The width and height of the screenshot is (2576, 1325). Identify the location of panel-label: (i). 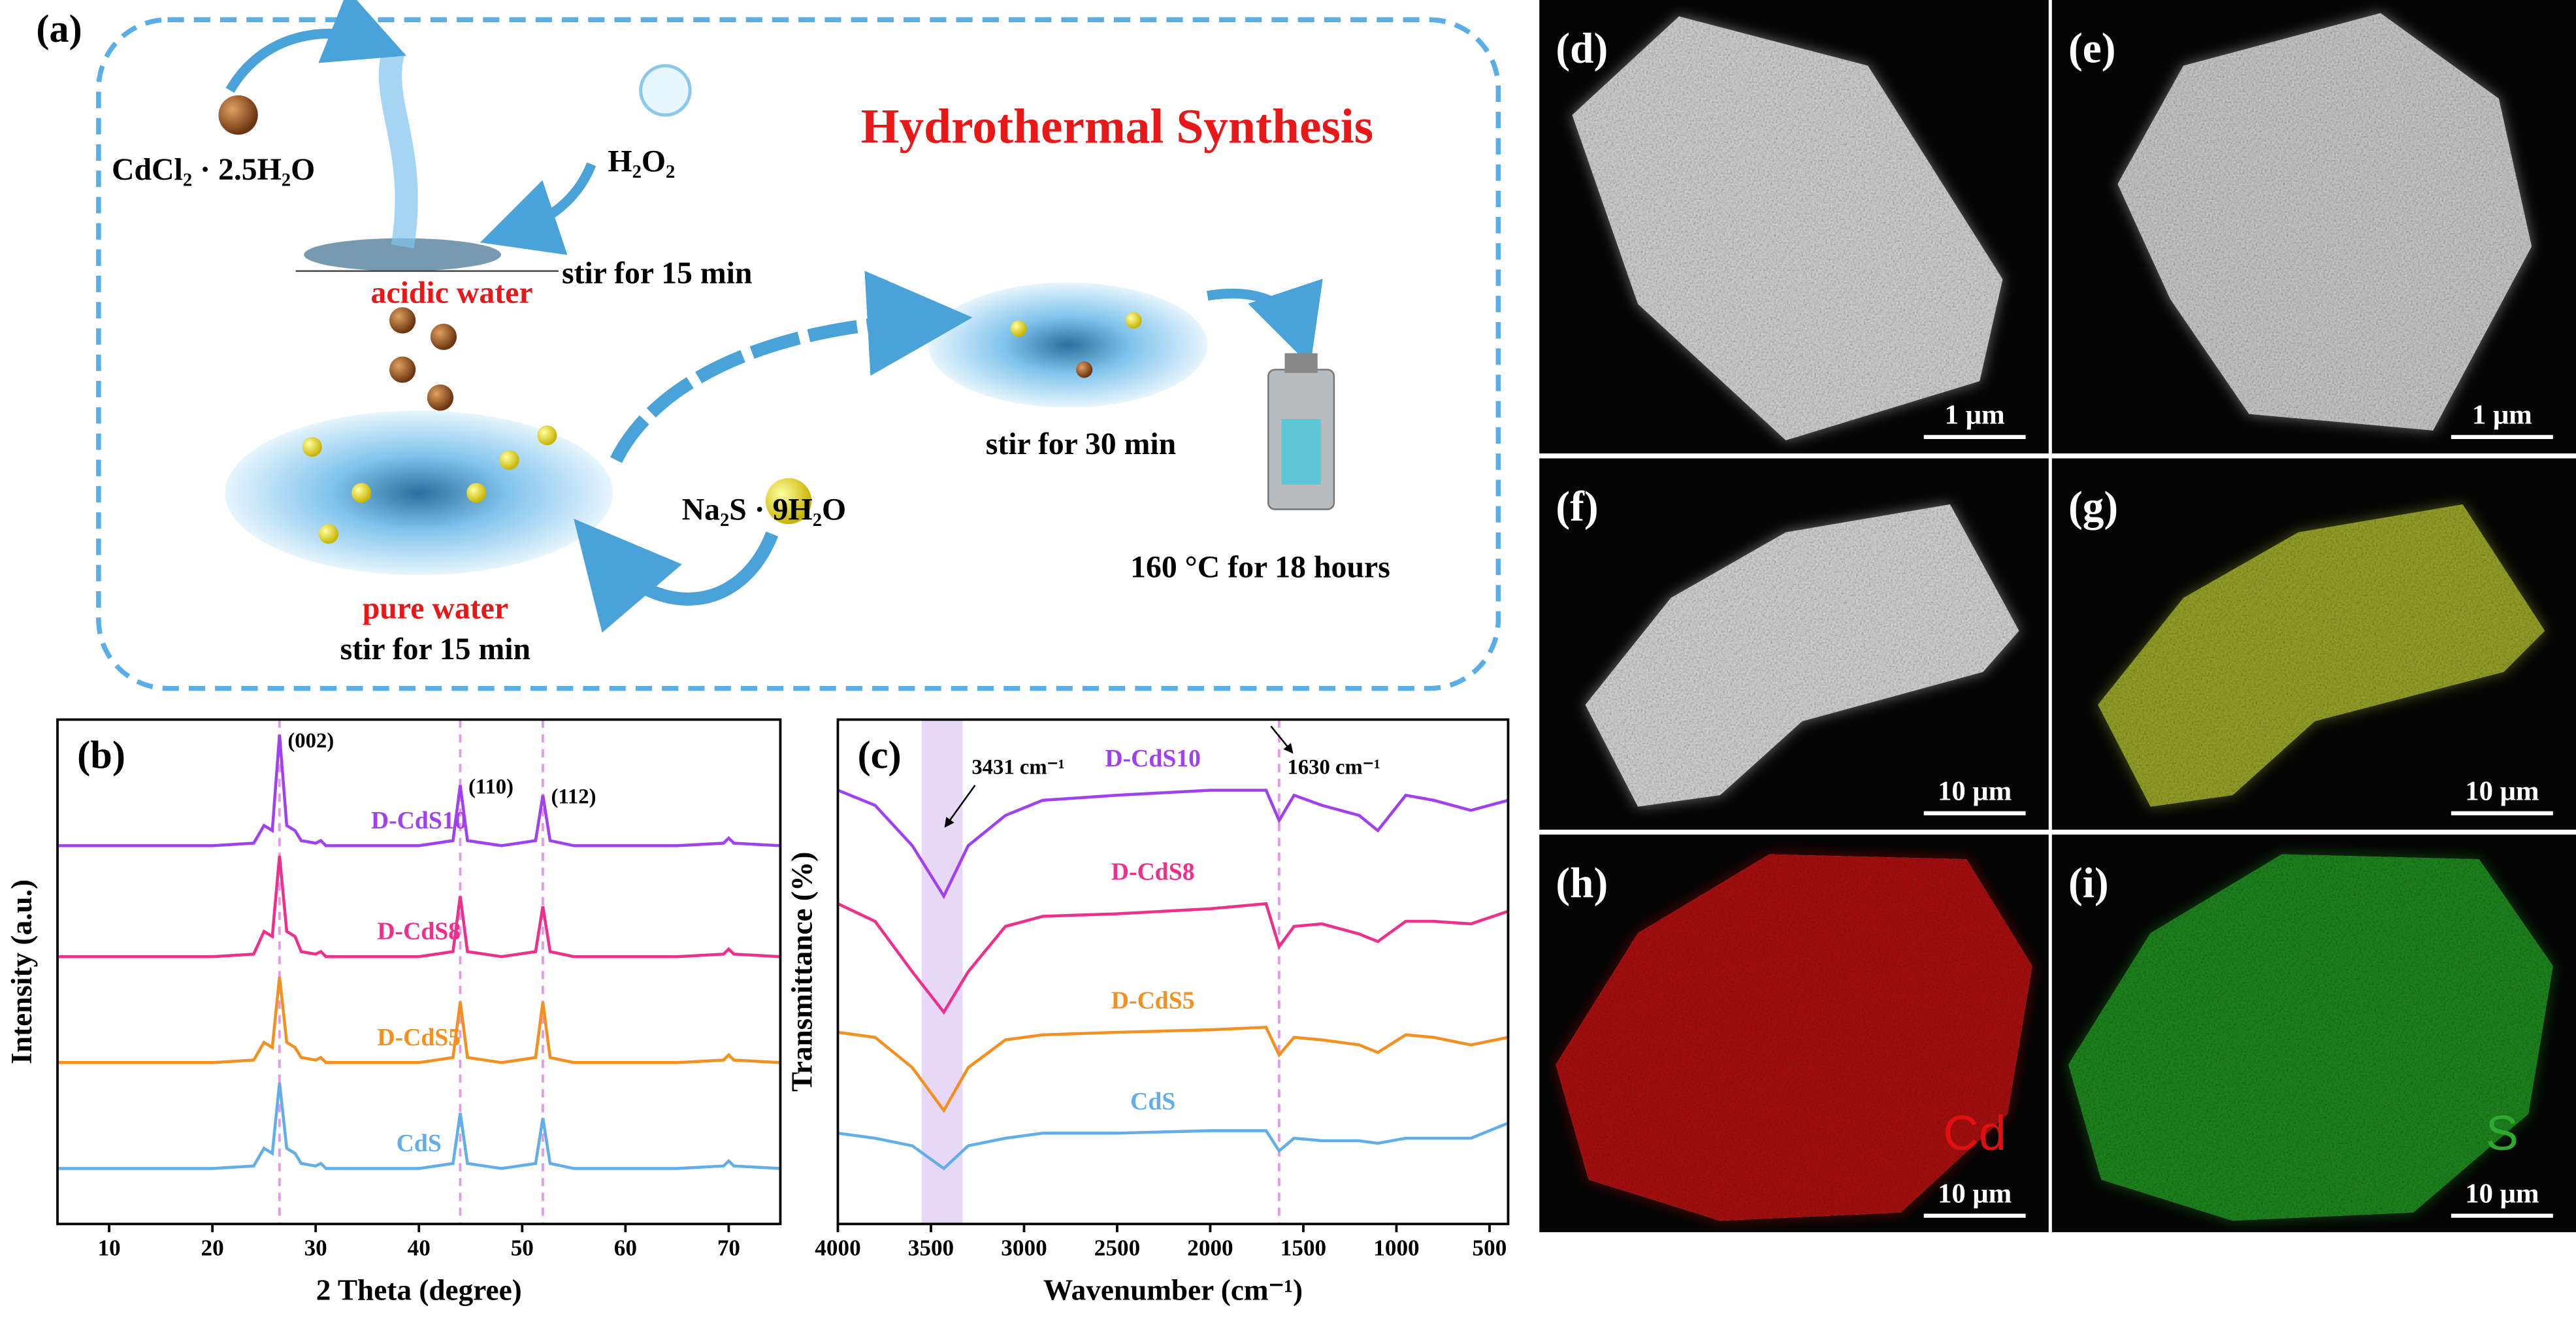
(2088, 883).